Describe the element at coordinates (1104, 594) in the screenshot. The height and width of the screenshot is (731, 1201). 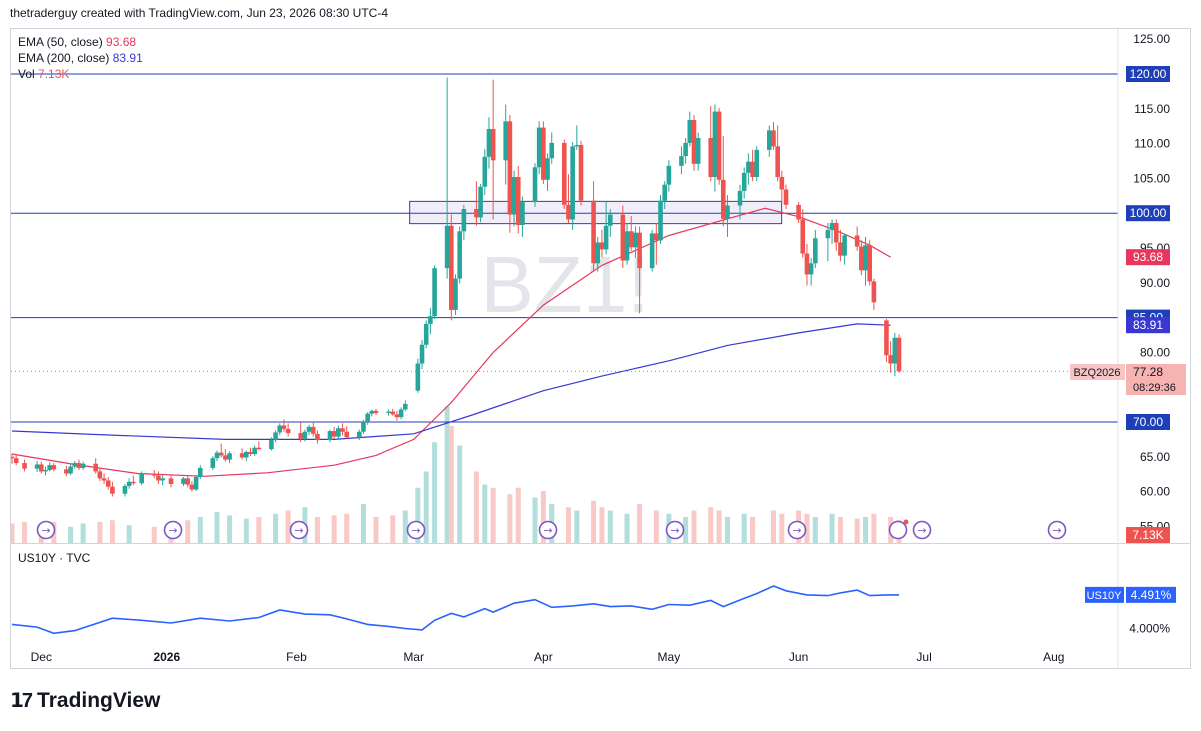
I see `us10y-symbol-tag-bg` at that location.